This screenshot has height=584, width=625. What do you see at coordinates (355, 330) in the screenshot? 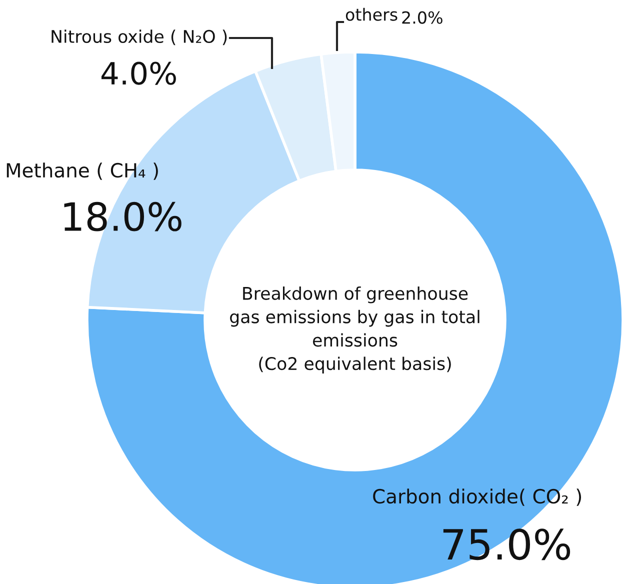
I see `text: Breakdown of greenhouse gas emissions by gas in total emissions (Co2 equivalent basis)` at bounding box center [355, 330].